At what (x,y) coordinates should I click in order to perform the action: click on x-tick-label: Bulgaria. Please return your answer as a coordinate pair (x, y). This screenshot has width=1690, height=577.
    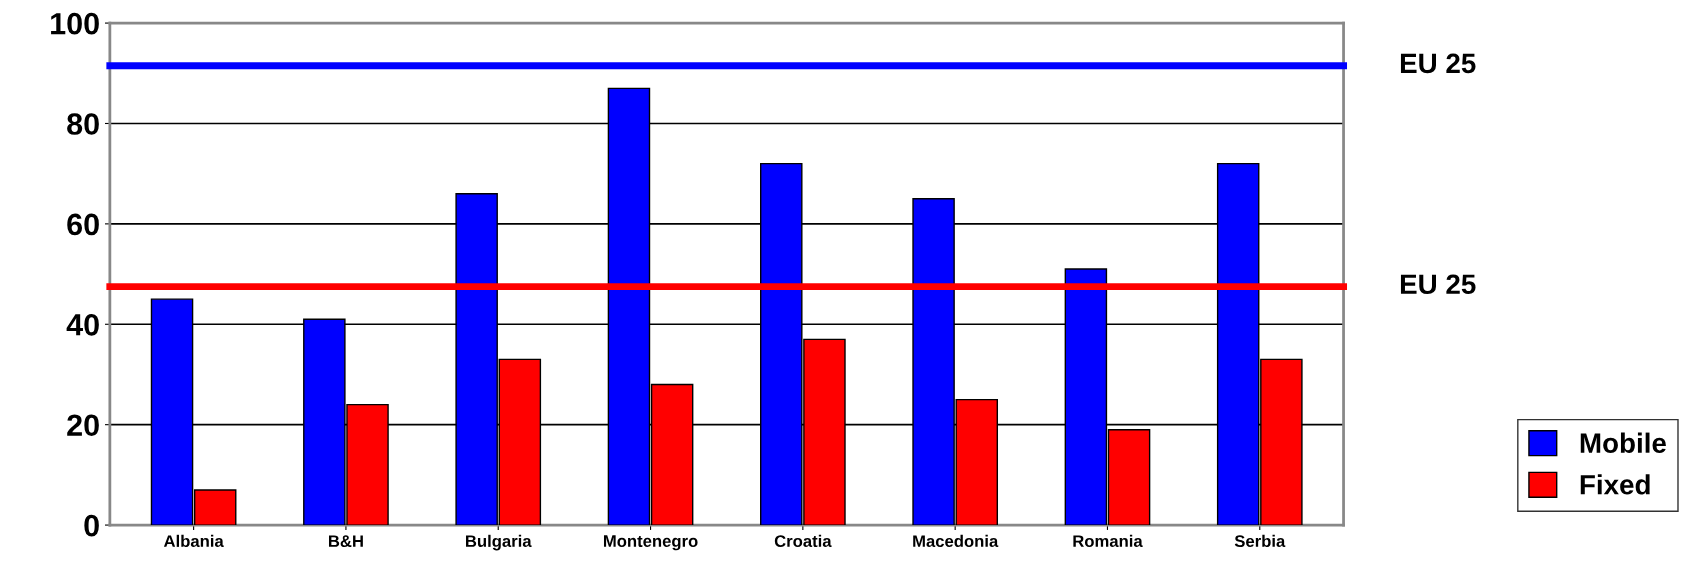
    Looking at the image, I should click on (499, 542).